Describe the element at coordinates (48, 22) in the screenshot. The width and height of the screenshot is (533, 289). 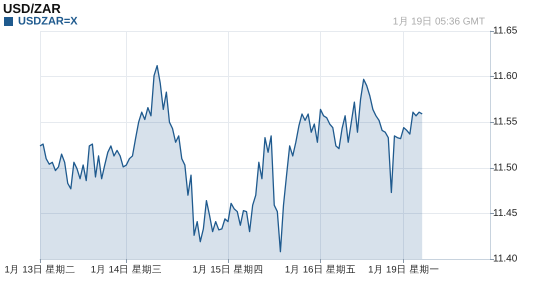
I see `legend-label: USDZAR=X` at that location.